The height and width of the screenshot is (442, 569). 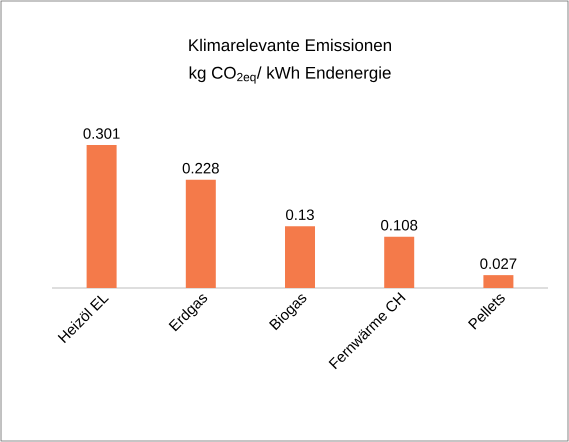 What do you see at coordinates (300, 214) in the screenshot?
I see `data-label: 0.13` at bounding box center [300, 214].